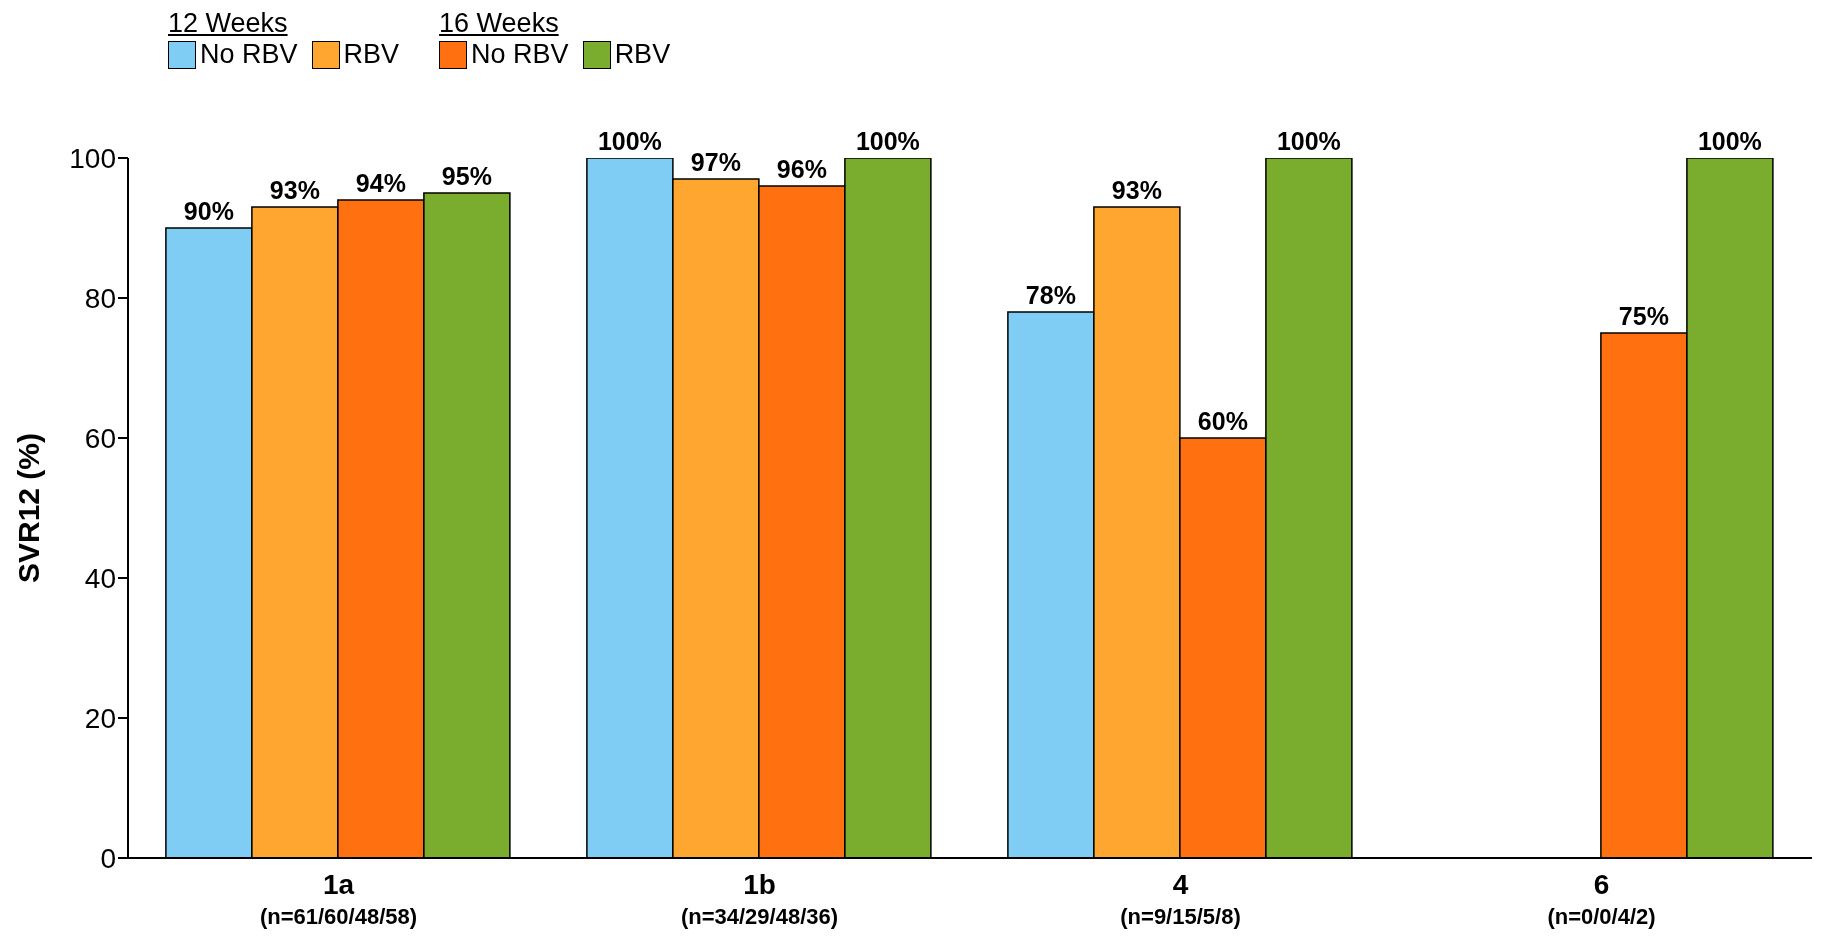 The height and width of the screenshot is (941, 1830). Describe the element at coordinates (208, 211) in the screenshot. I see `data-label: 90%` at that location.